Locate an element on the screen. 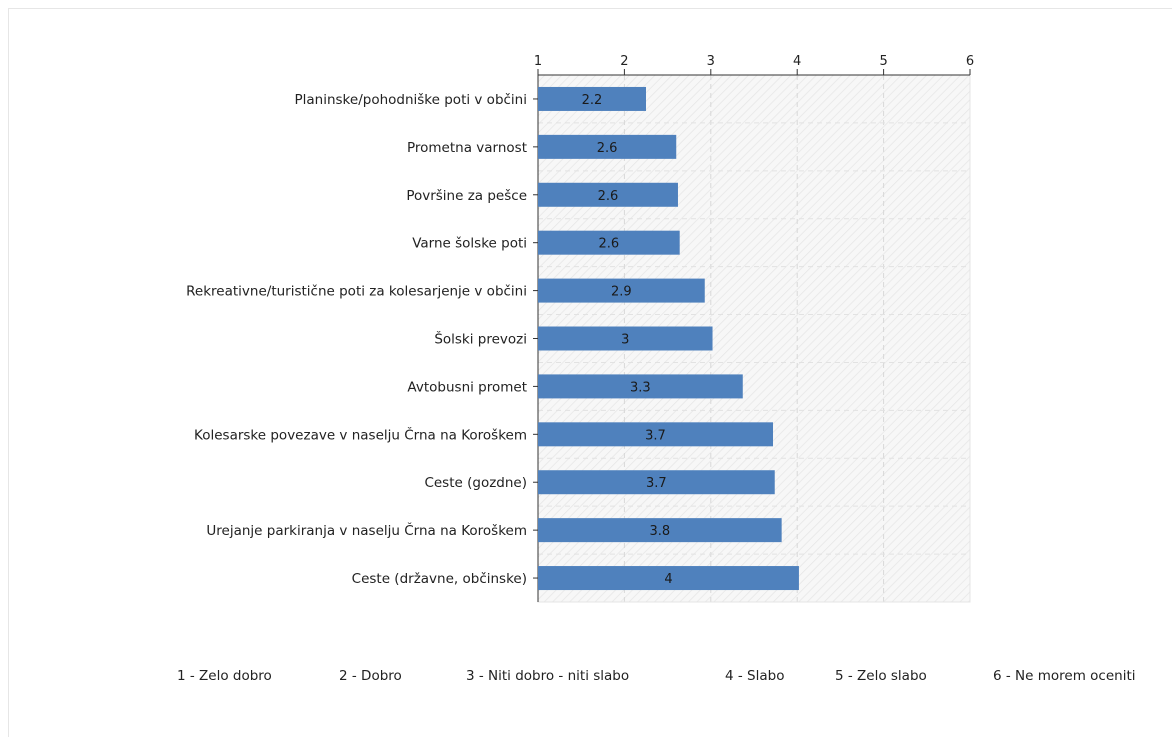  category-label: Planinske/pohodniške poti v občini is located at coordinates (411, 100).